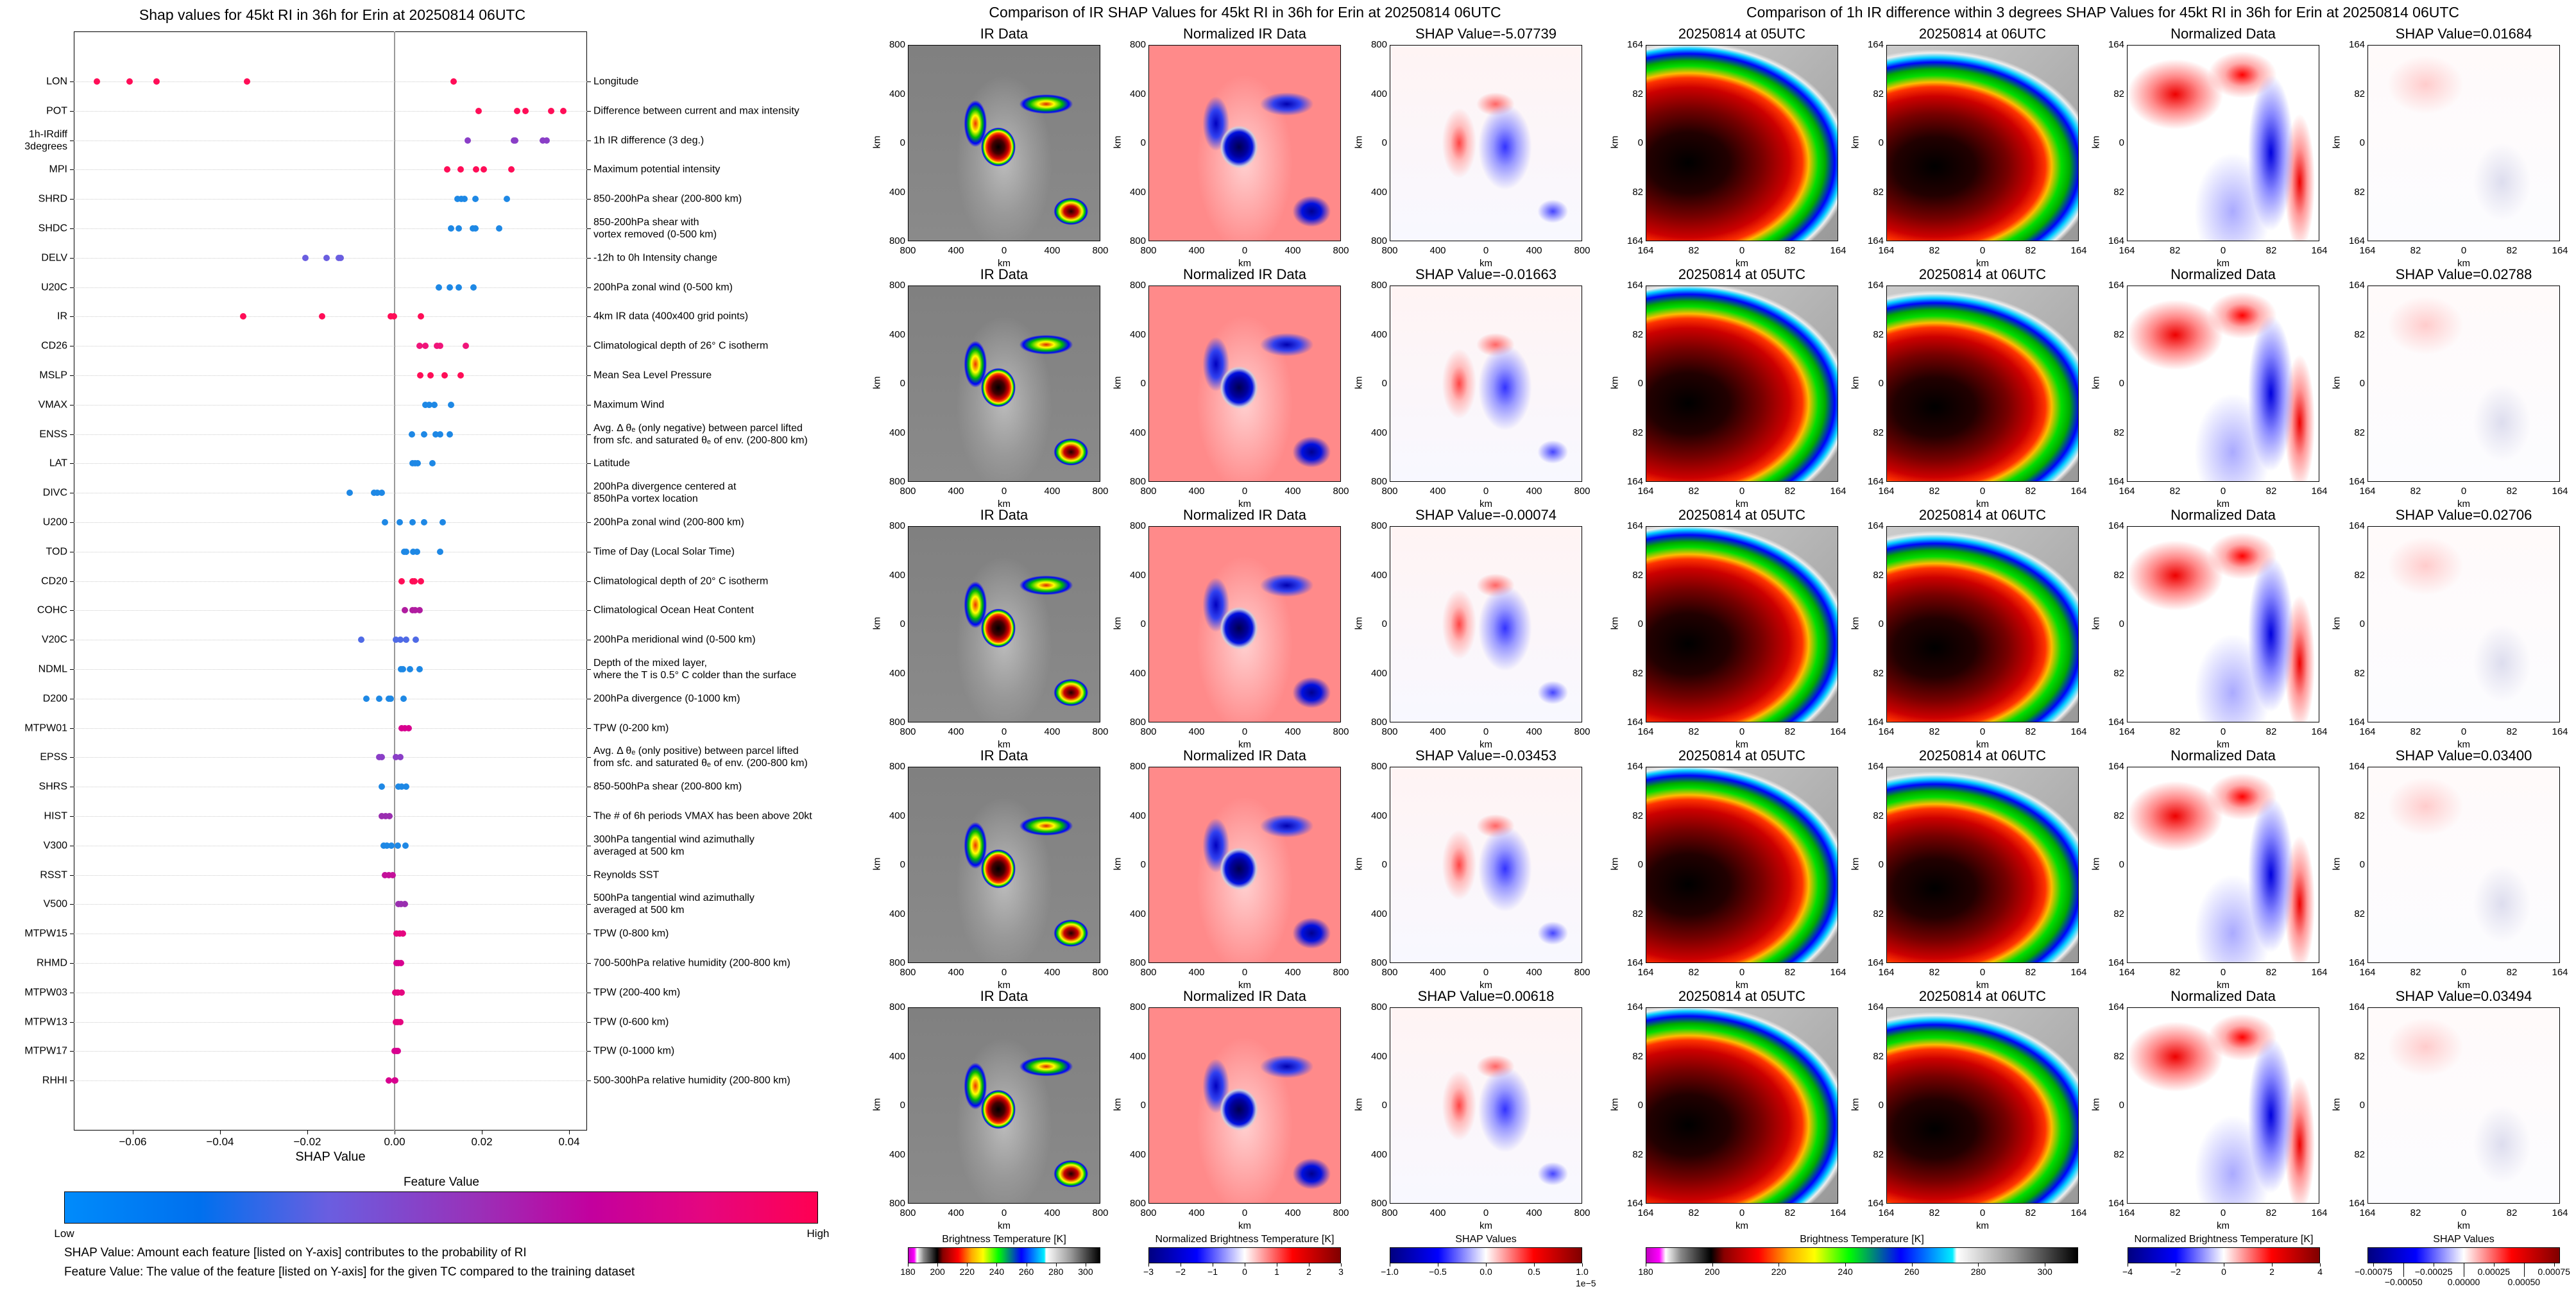 This screenshot has width=2576, height=1289. I want to click on feature-code-label: IR, so click(62, 316).